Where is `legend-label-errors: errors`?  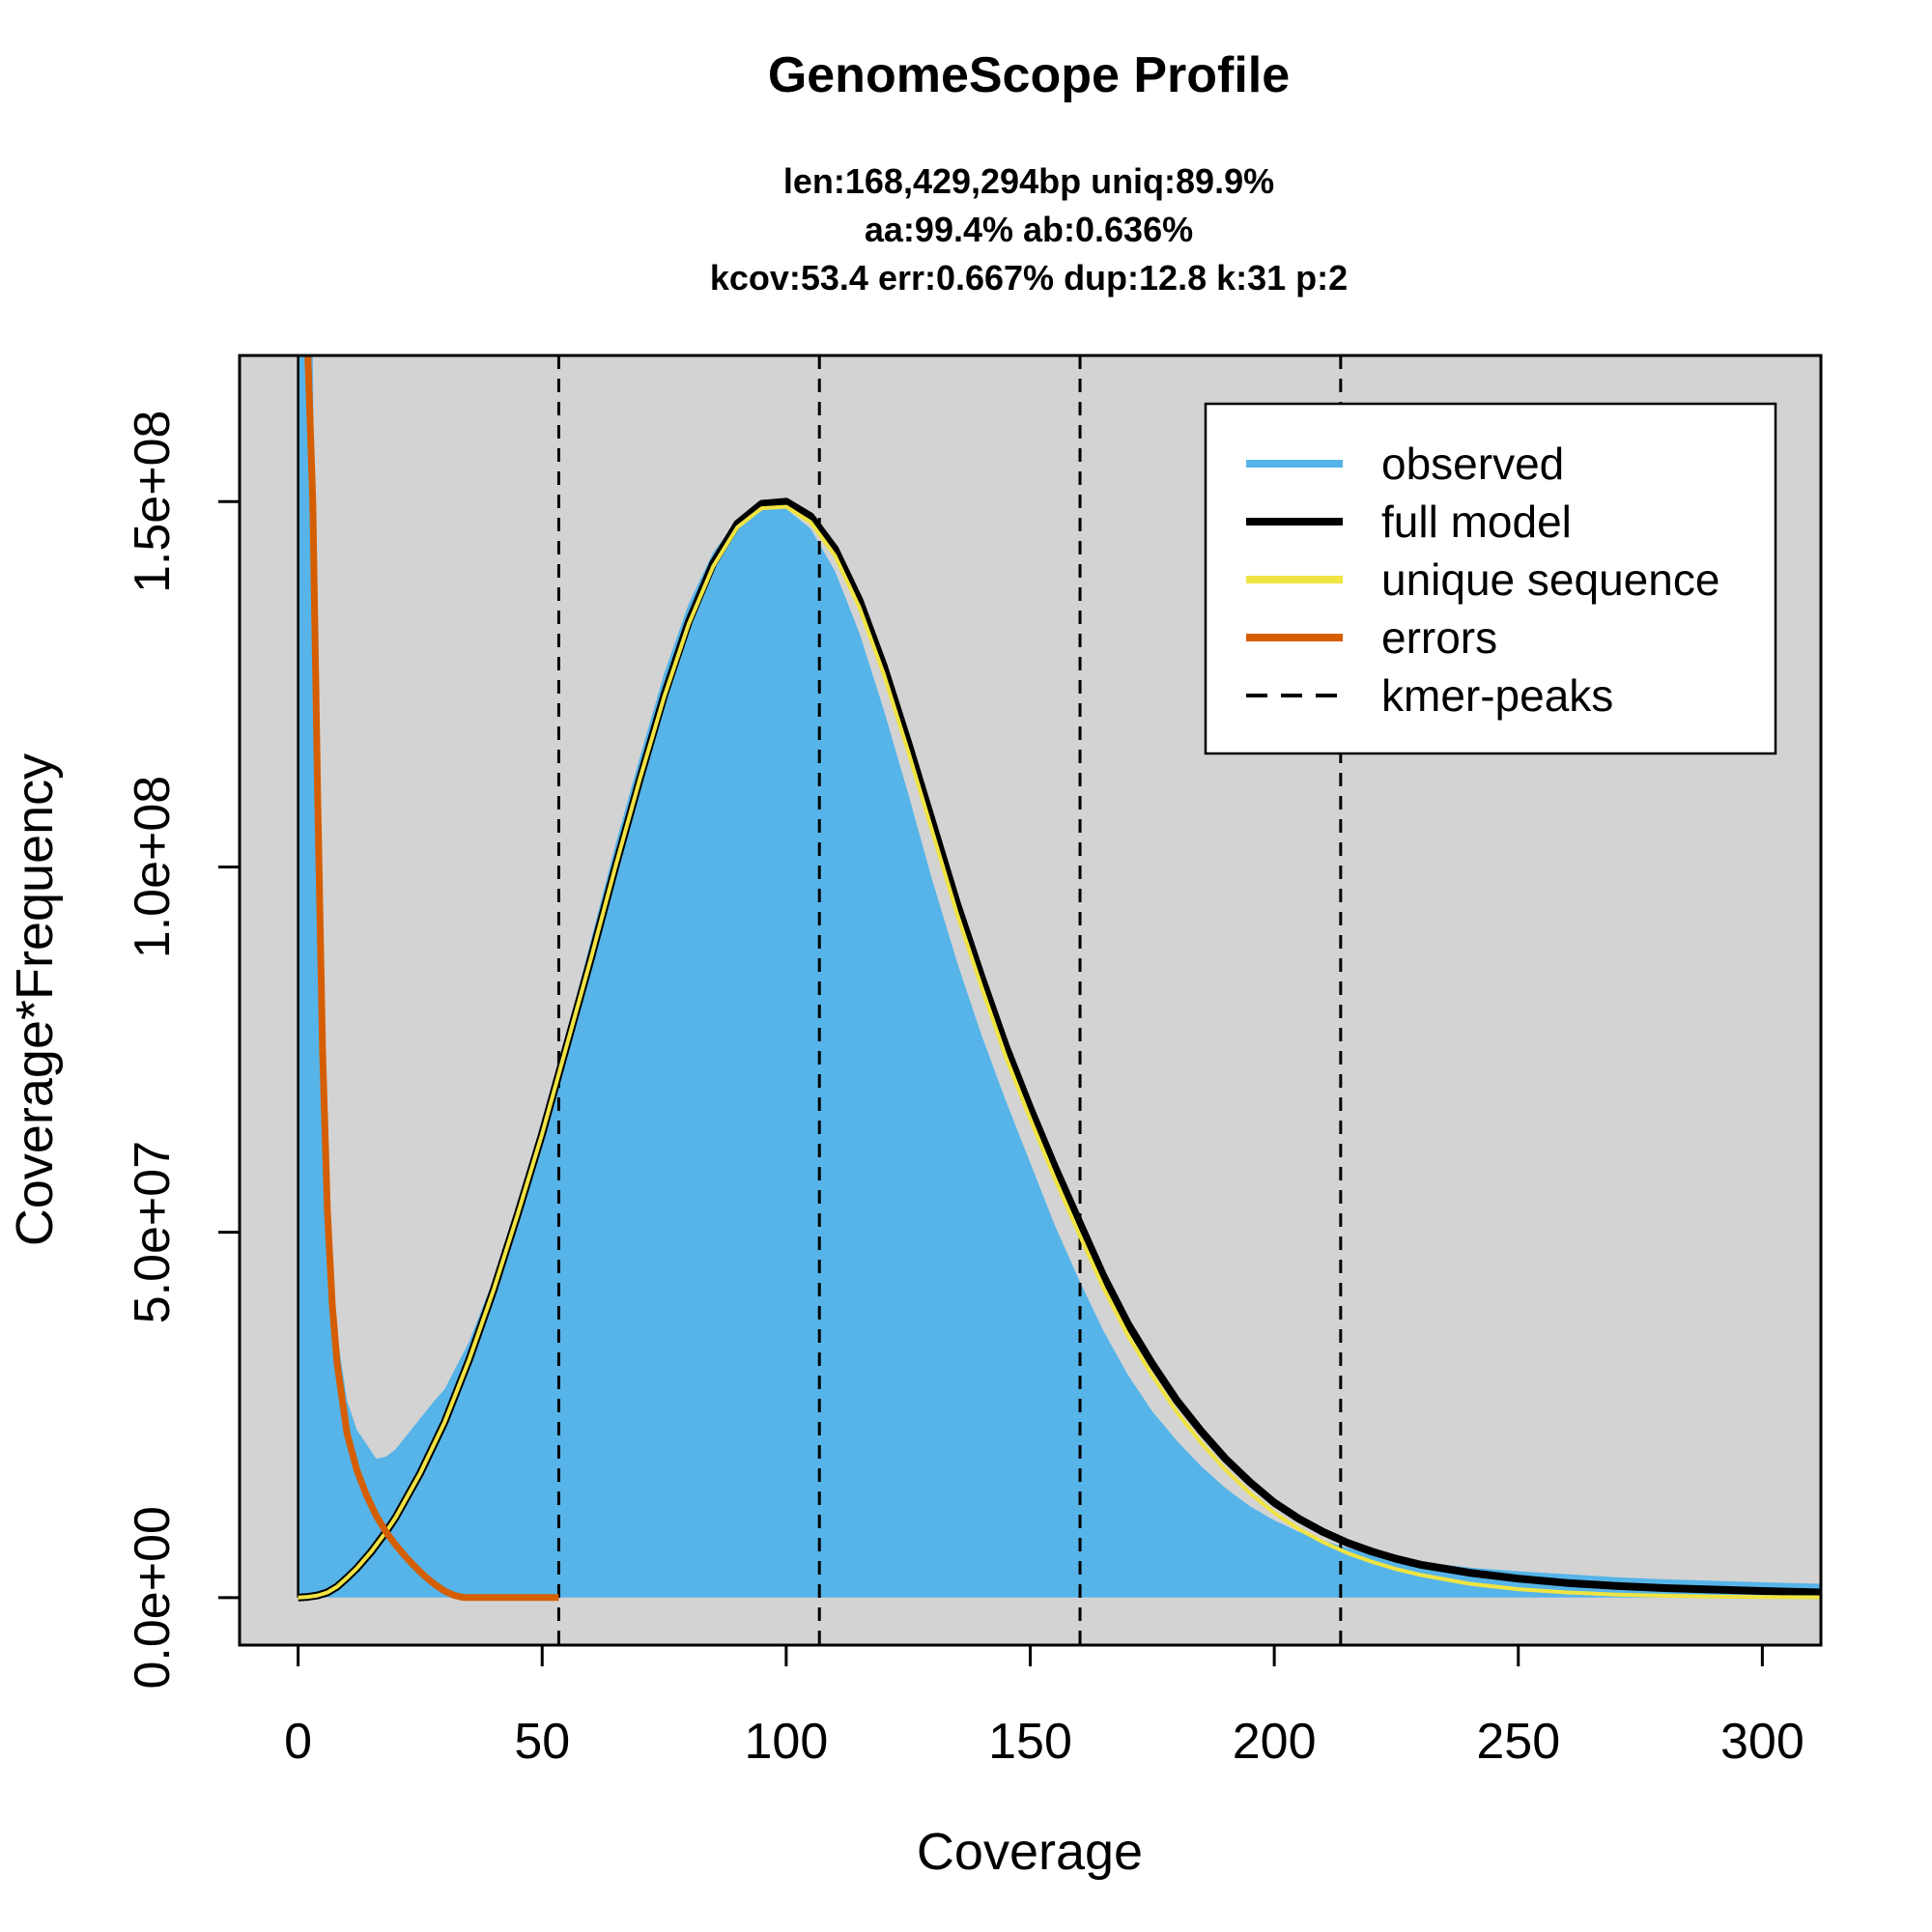 legend-label-errors: errors is located at coordinates (1439, 637).